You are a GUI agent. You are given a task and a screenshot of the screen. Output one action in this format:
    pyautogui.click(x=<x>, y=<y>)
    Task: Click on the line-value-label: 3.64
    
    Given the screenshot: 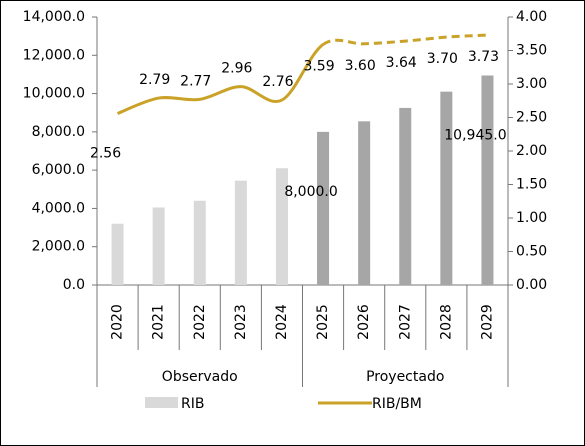 What is the action you would take?
    pyautogui.click(x=401, y=63)
    